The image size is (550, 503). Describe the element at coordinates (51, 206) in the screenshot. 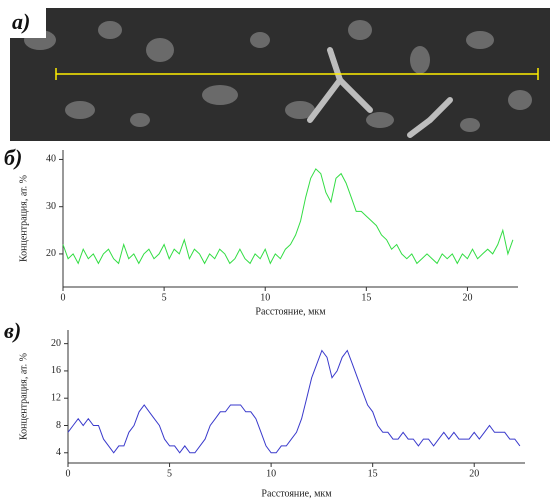

I see `y-tick-label: 30` at that location.